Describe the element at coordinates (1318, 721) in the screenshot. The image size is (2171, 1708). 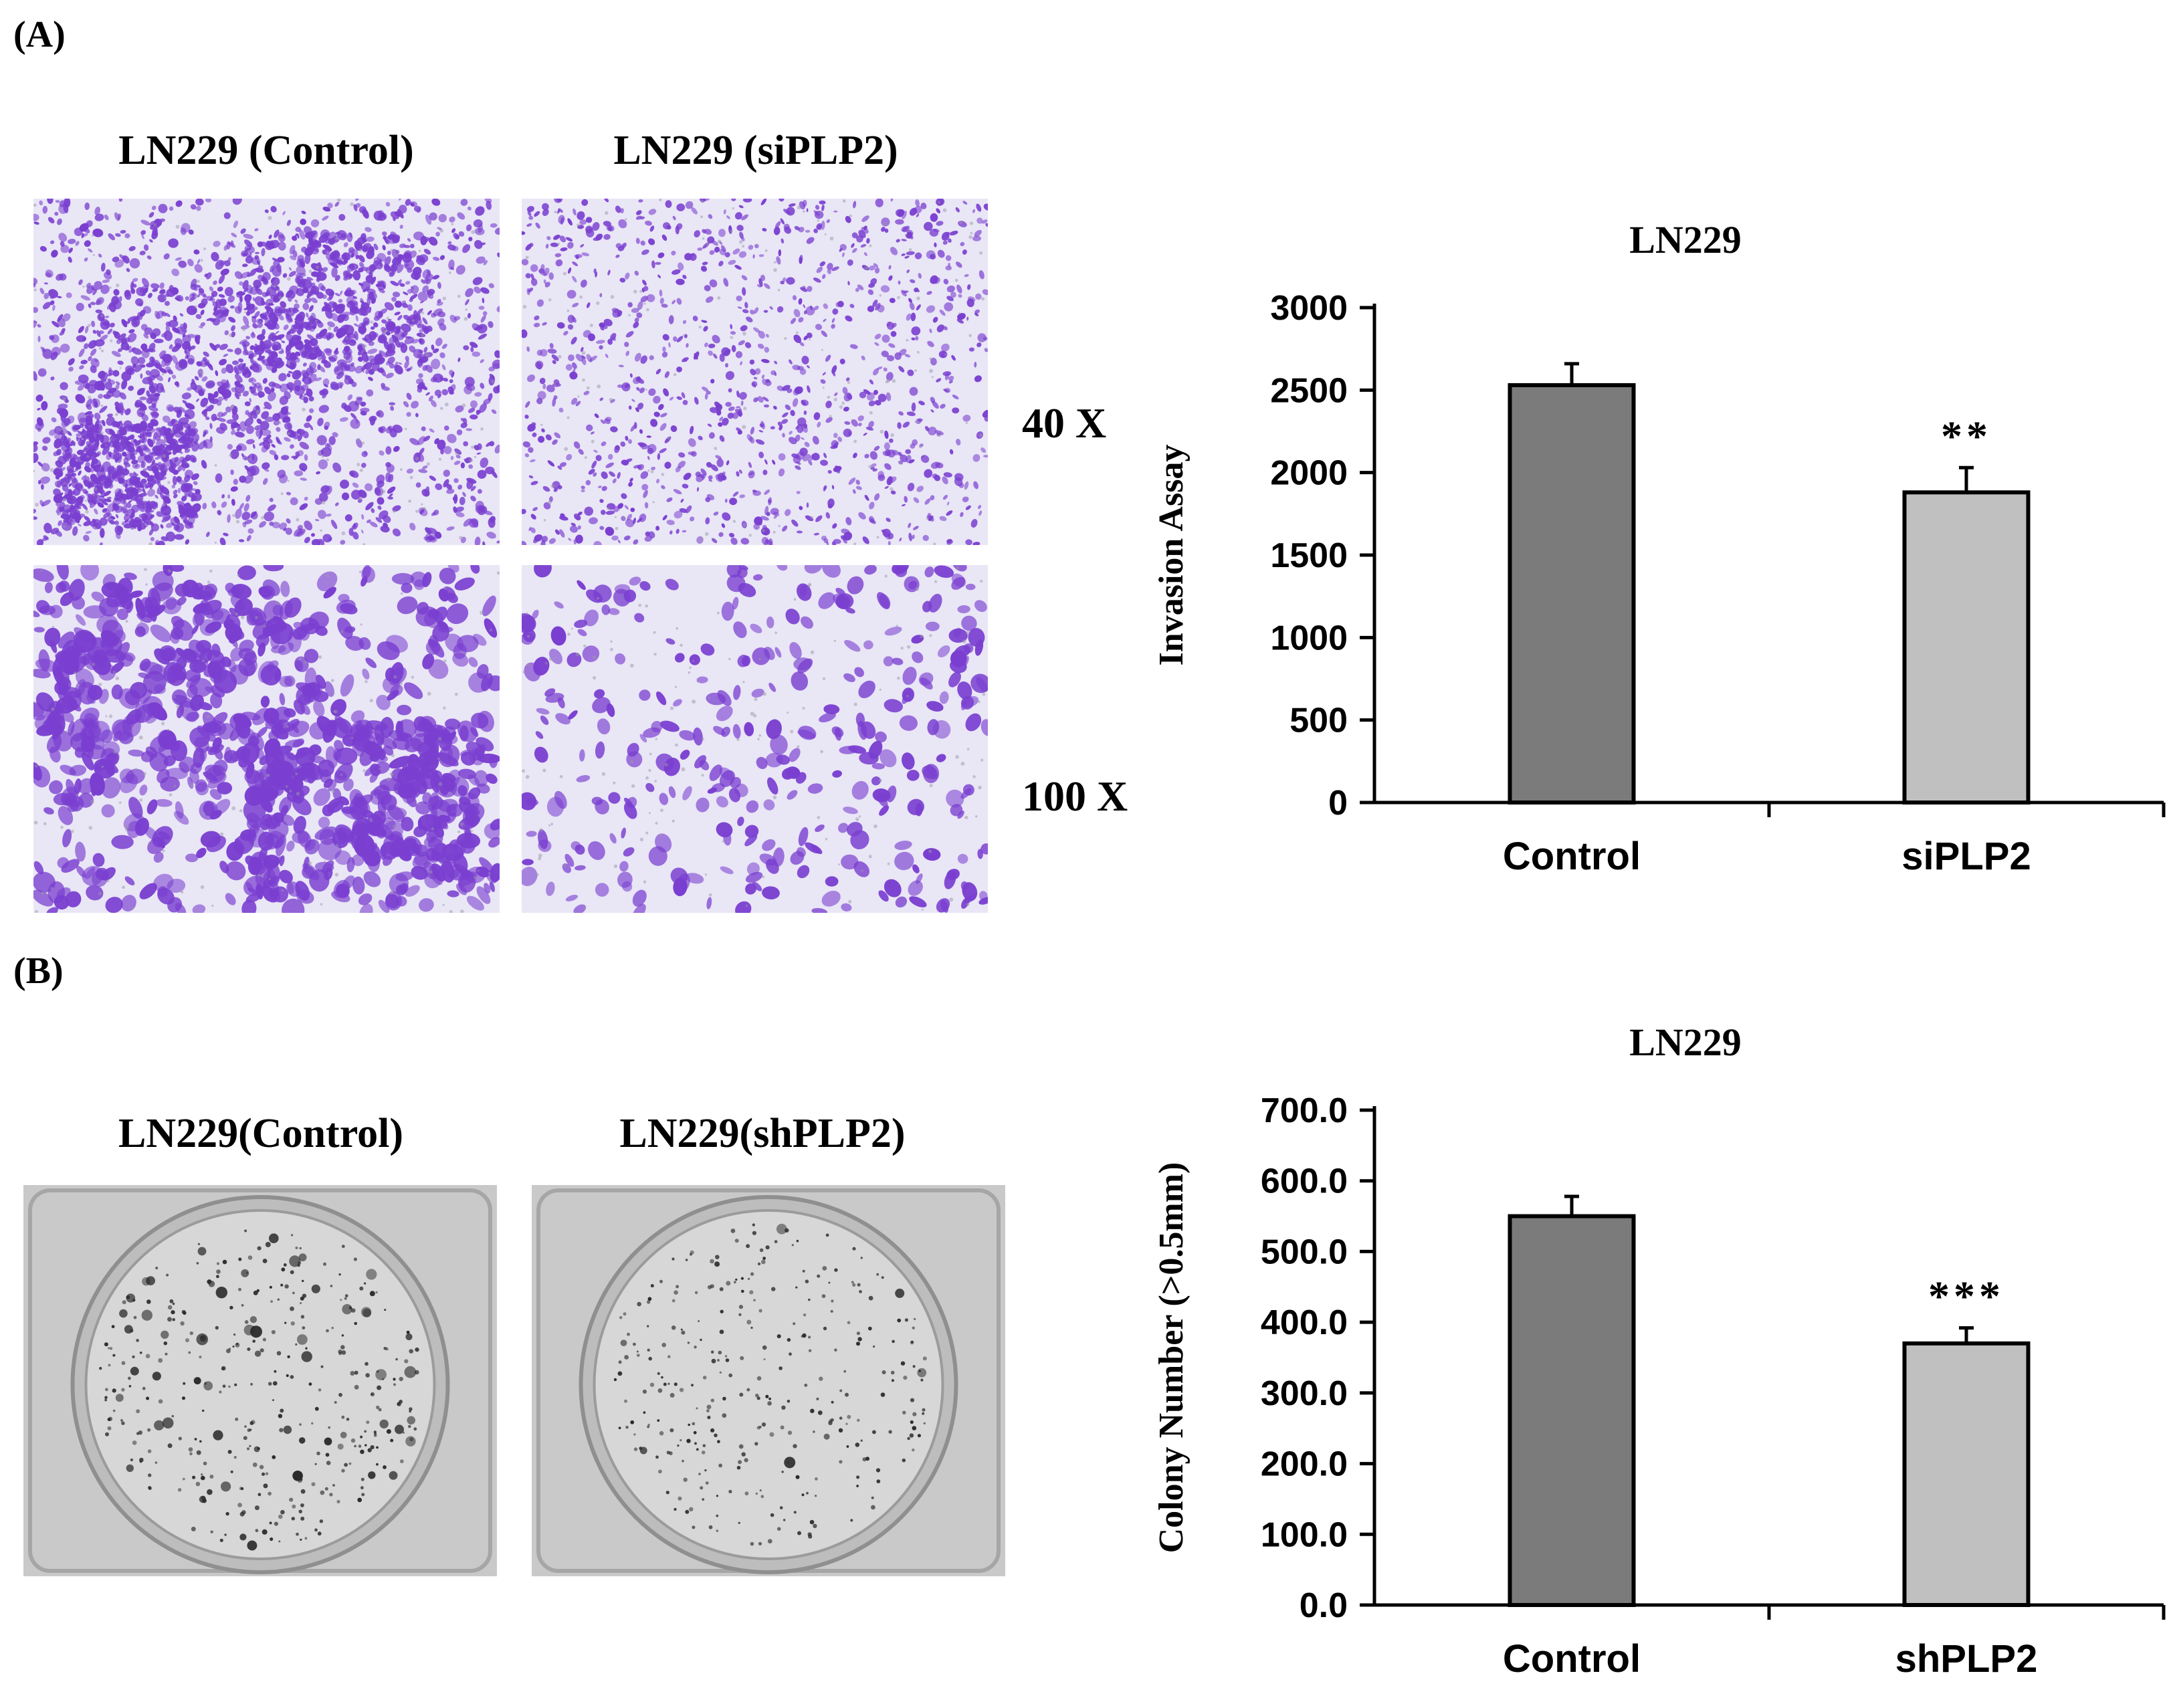
I see `invasion-y-tick-label: 500` at that location.